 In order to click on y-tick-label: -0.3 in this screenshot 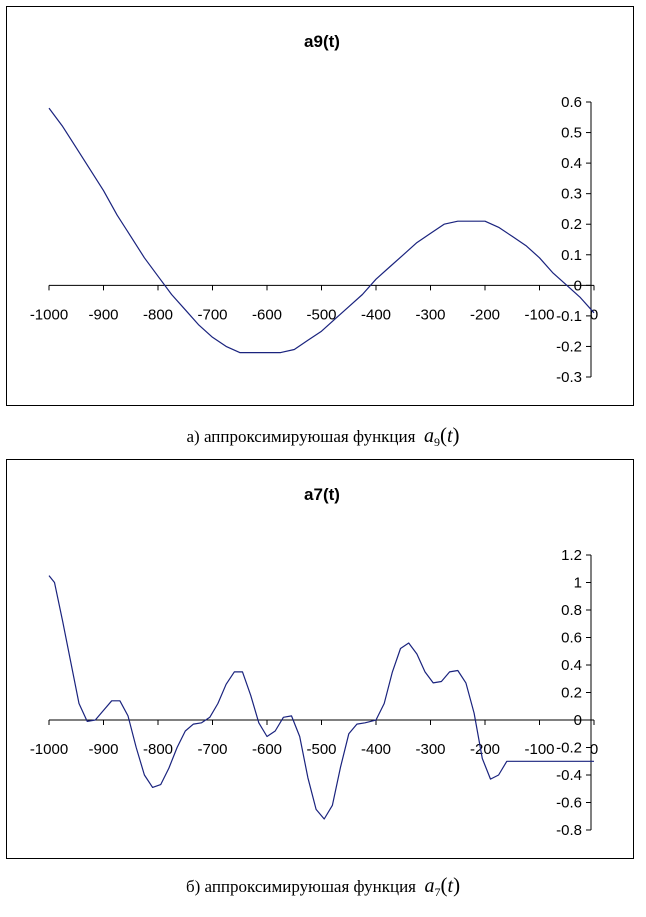, I will do `click(569, 377)`.